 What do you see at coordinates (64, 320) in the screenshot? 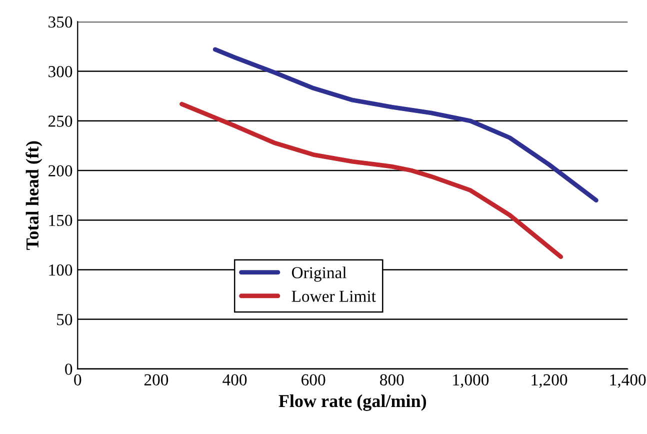
I see `y-tick-label: 50` at bounding box center [64, 320].